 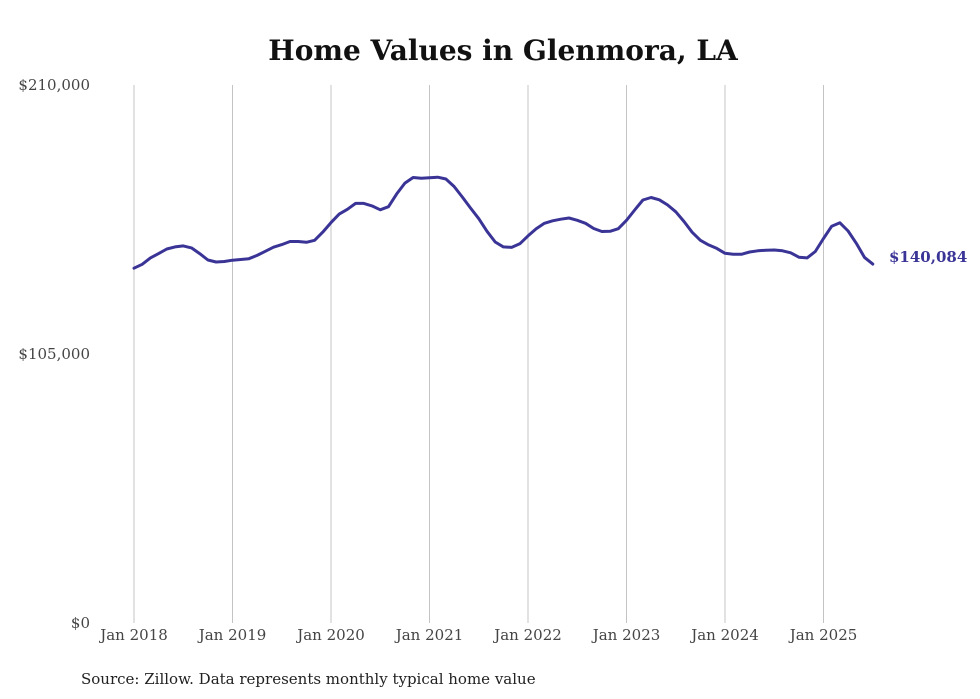 I want to click on x-tick-label-2023: Jan 2023, so click(x=626, y=635).